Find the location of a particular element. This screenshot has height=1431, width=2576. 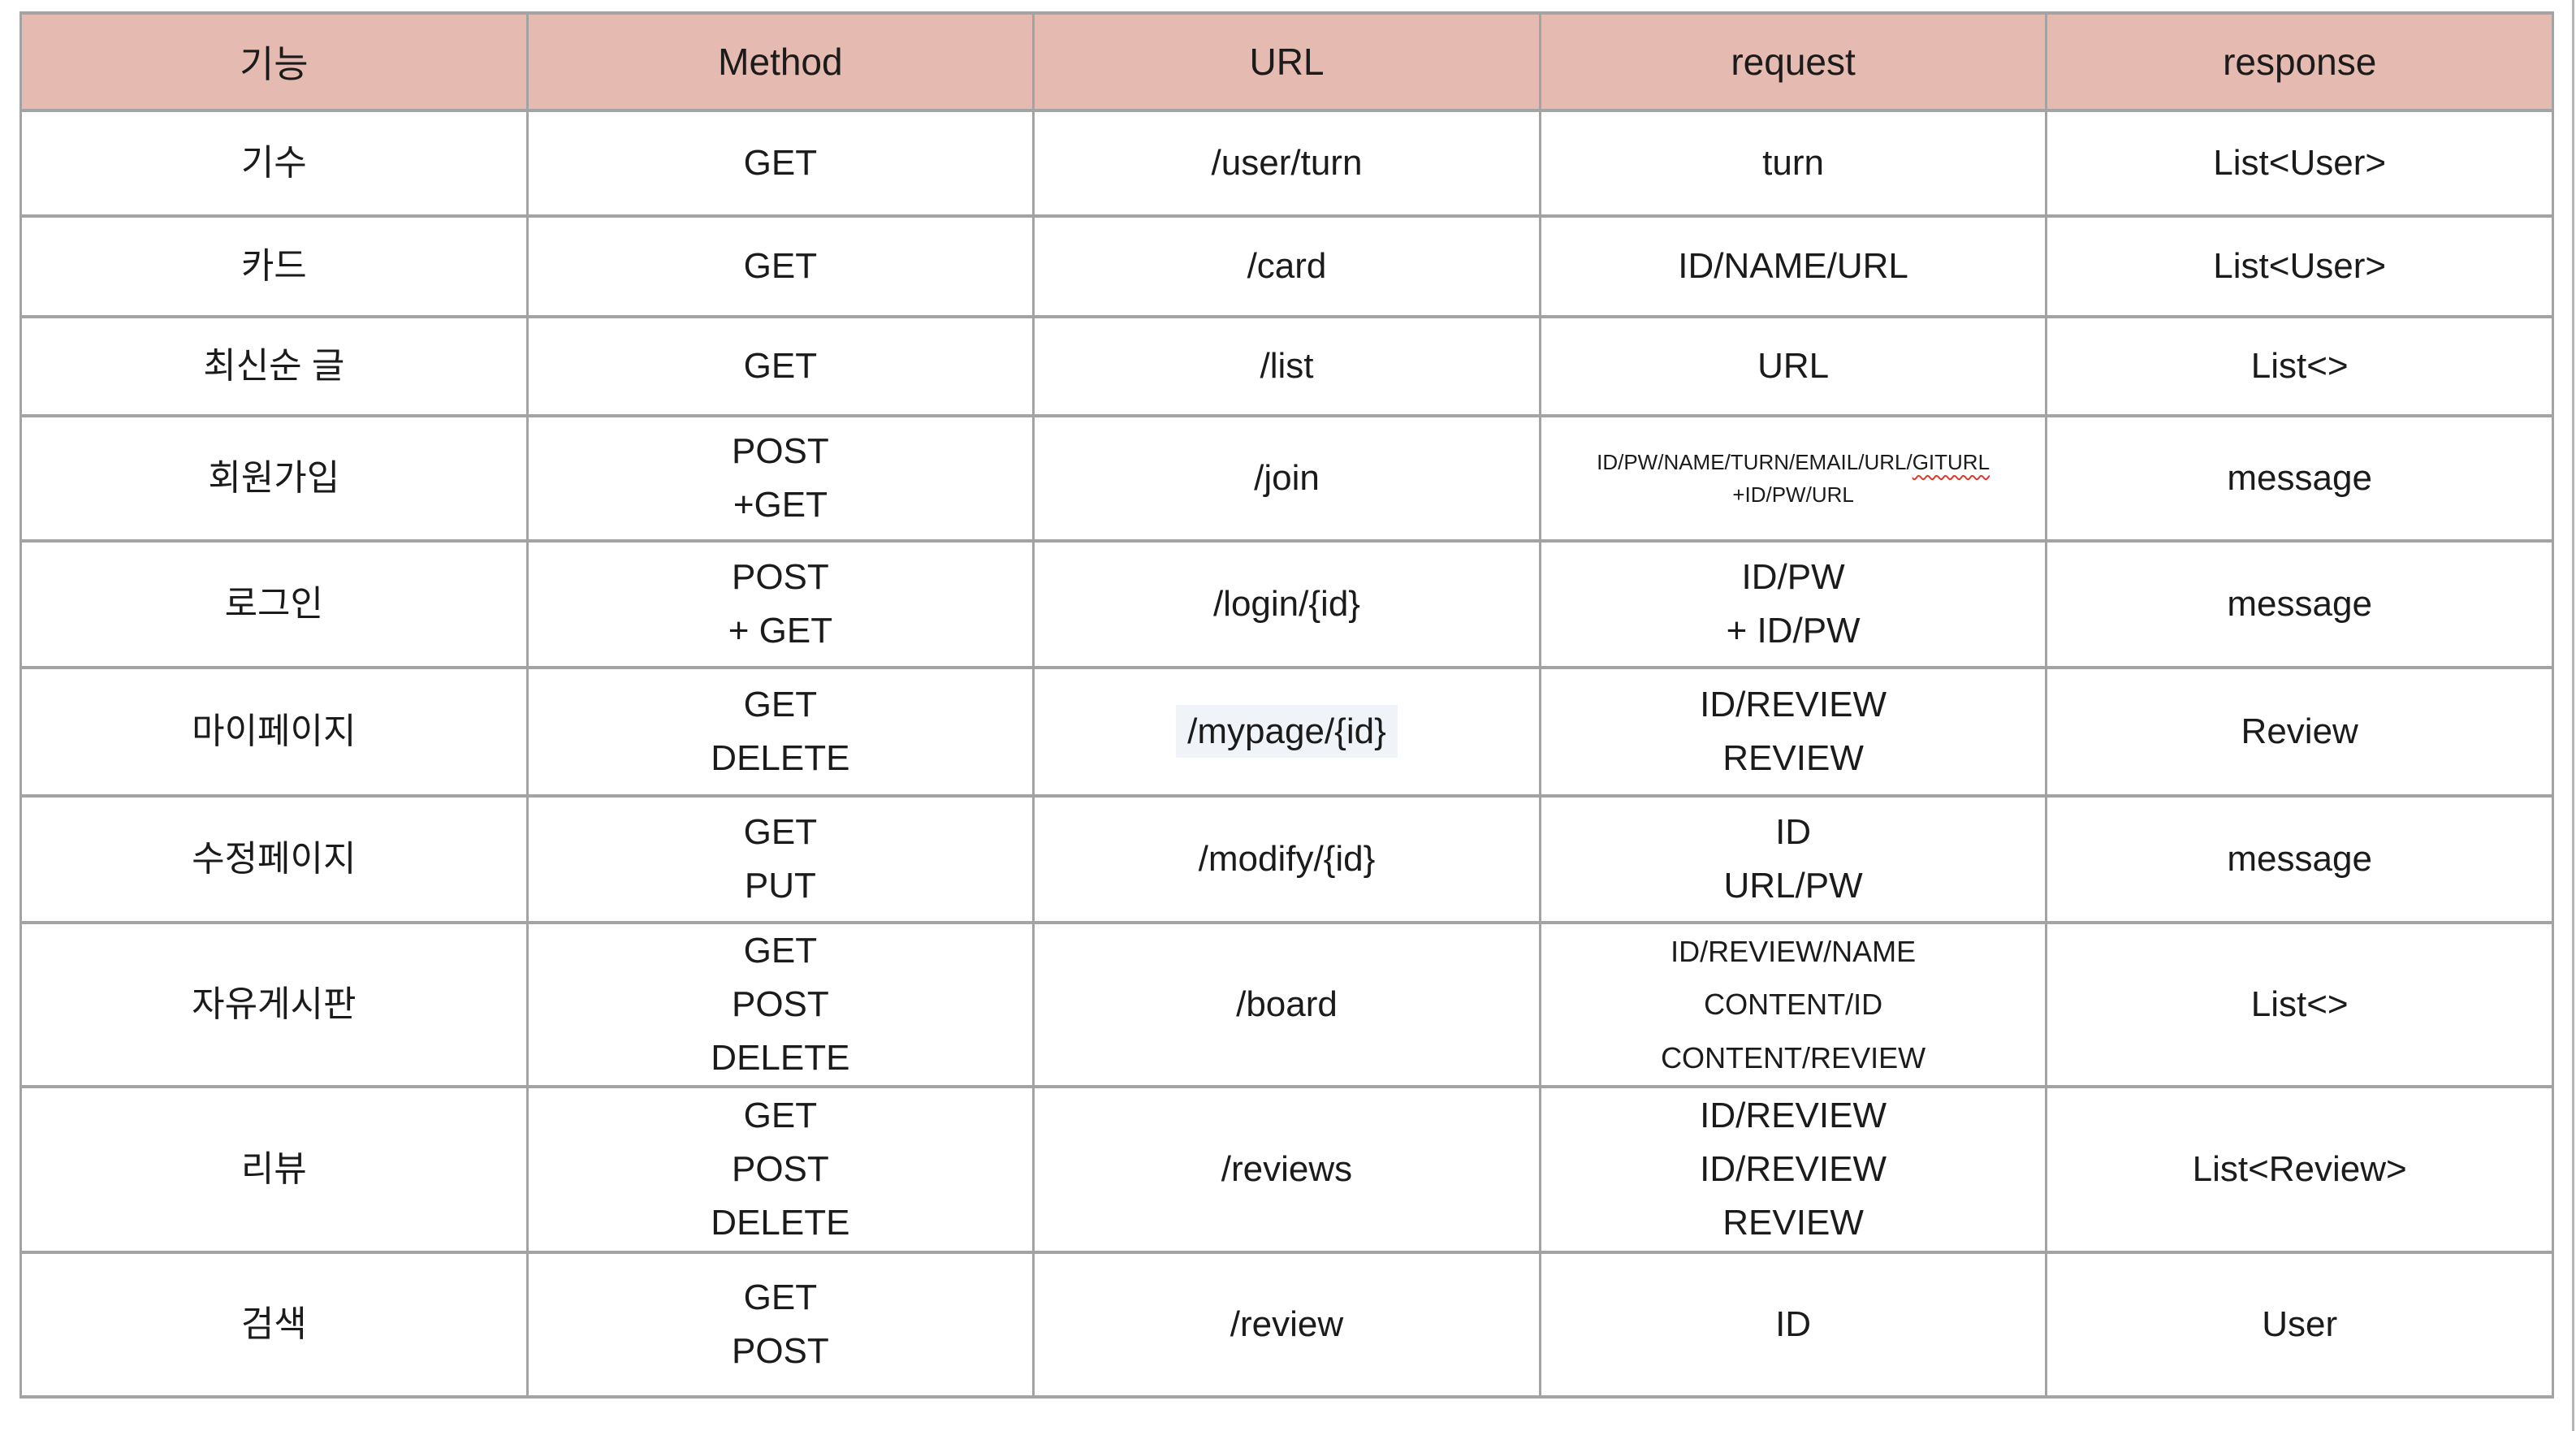

cell-feature-row9: 리뷰 is located at coordinates (274, 1169).